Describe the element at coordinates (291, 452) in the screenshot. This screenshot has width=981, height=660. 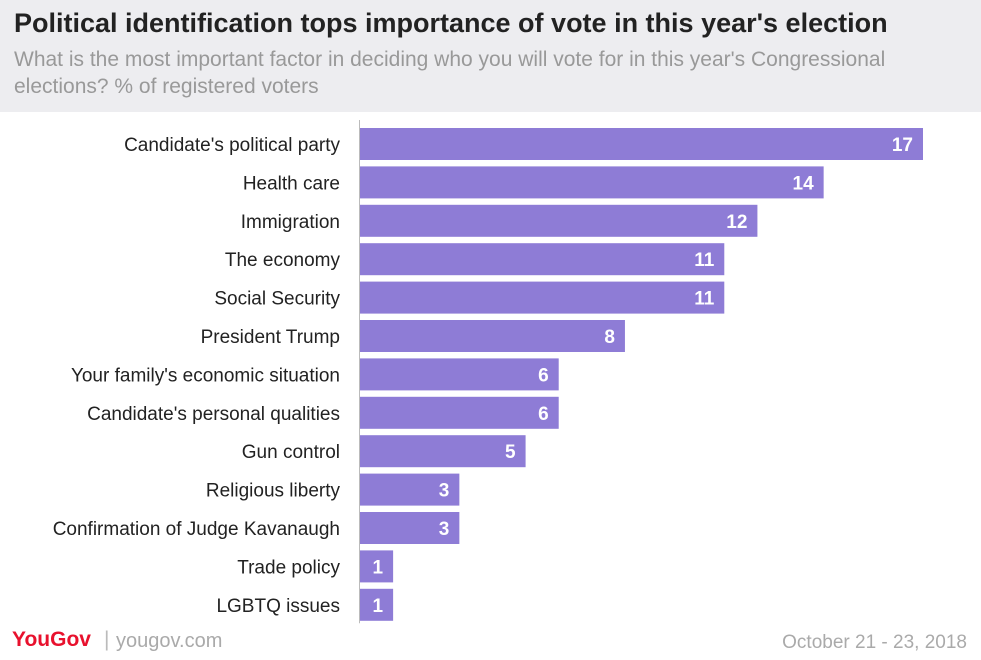
I see `category-label: Gun control` at that location.